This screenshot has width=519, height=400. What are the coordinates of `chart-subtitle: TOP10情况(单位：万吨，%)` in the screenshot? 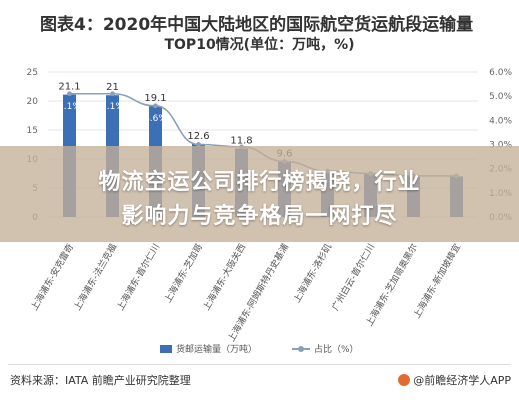 It's located at (259, 45).